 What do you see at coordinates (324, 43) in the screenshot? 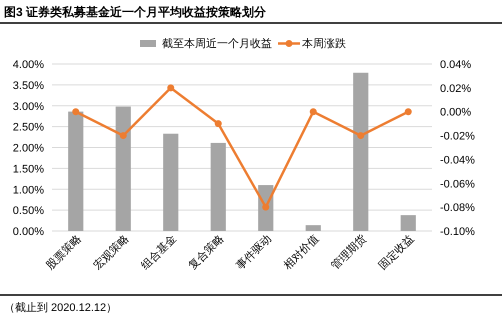
I see `legend-label: 本周涨跌` at bounding box center [324, 43].